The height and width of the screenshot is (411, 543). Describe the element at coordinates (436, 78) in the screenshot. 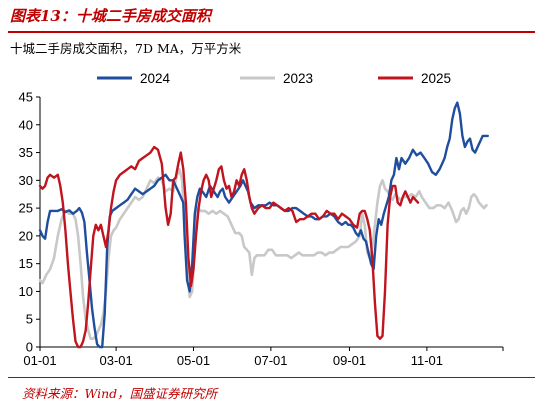

I see `legend-label-2025: 2025` at that location.